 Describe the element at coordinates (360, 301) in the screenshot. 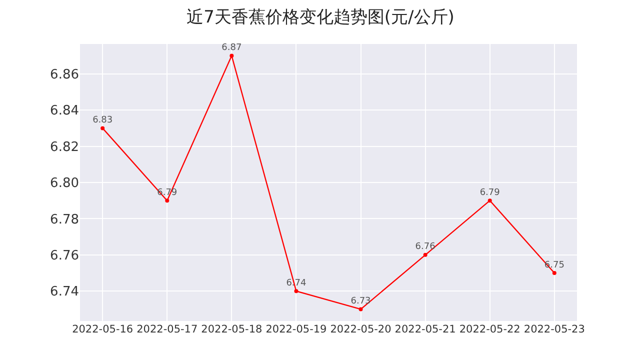

I see `data-label: 6.73` at that location.